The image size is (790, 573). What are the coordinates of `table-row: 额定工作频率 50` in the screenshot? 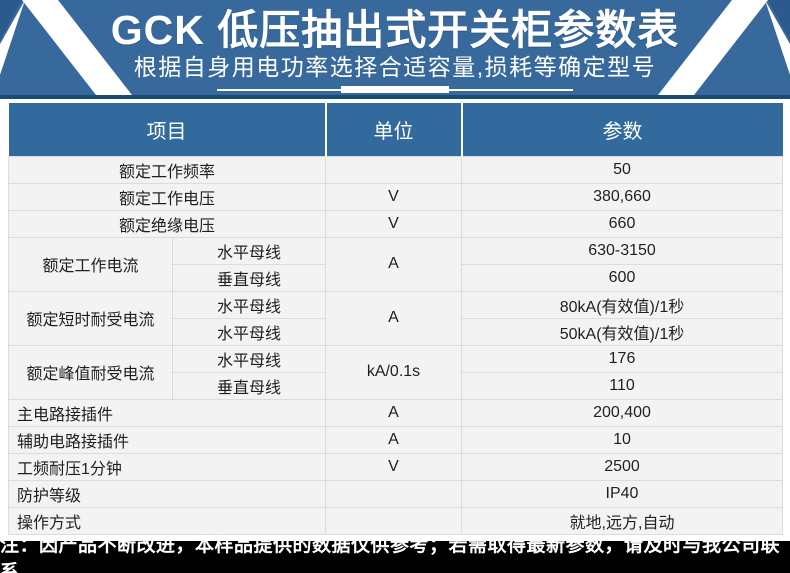 It's located at (395, 169).